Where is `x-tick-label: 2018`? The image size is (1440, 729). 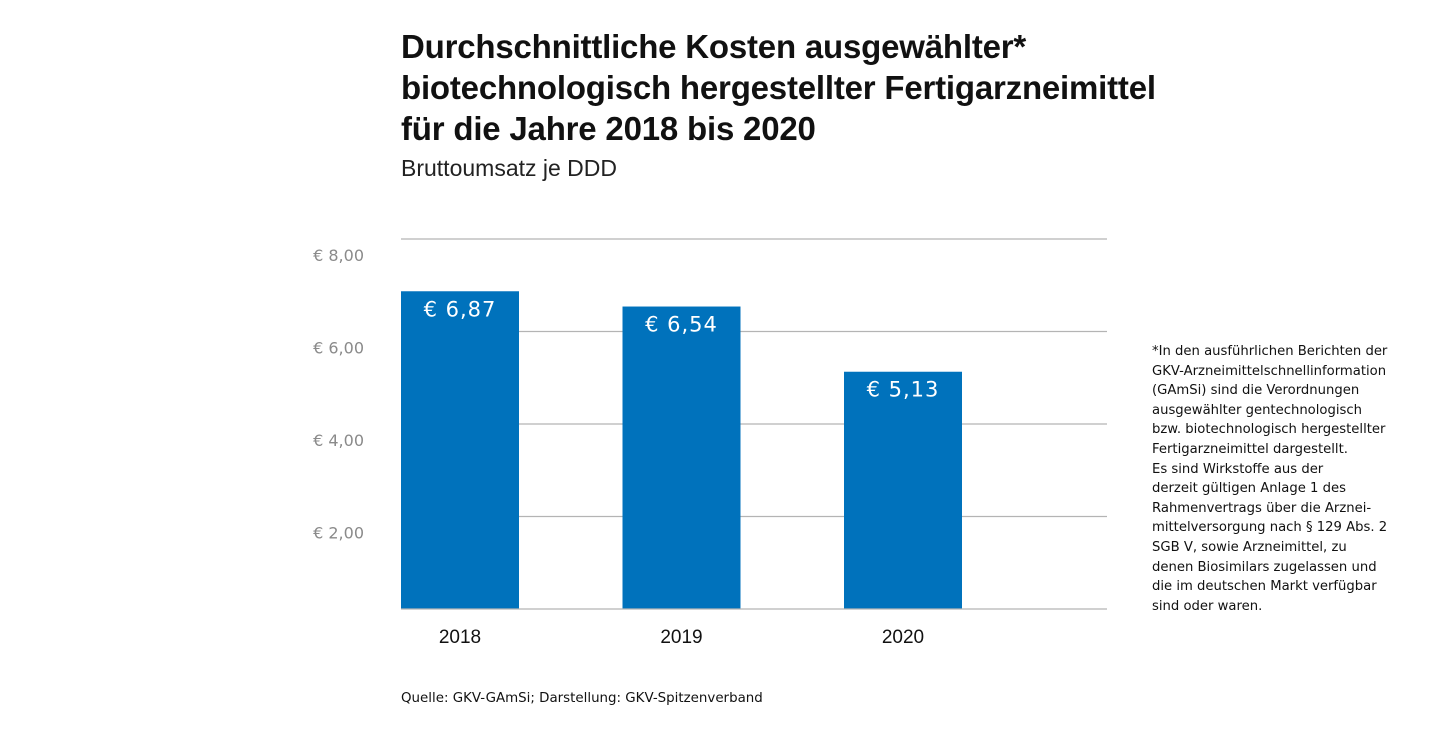
x-tick-label: 2018 is located at coordinates (460, 637).